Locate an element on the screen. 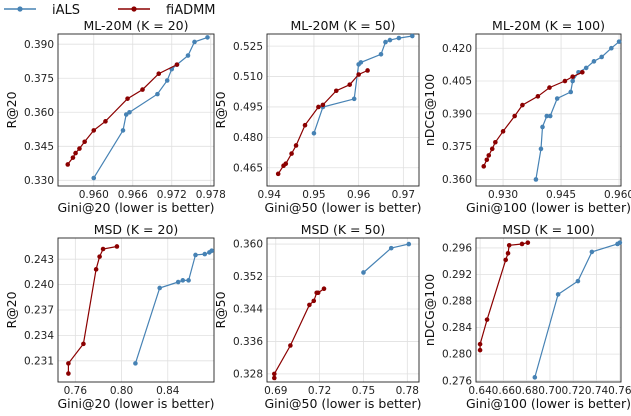 The height and width of the screenshot is (416, 631). y-axis-label: R@50 is located at coordinates (220, 309).